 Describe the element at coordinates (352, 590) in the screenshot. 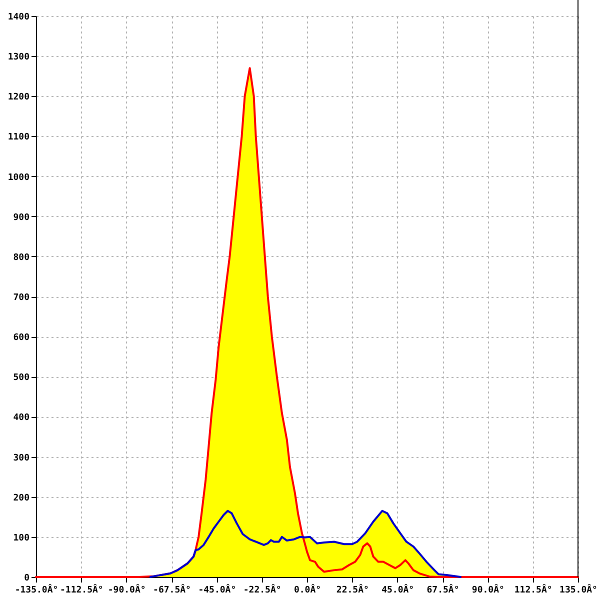

I see `x-tick-label: 22.5Â°` at that location.